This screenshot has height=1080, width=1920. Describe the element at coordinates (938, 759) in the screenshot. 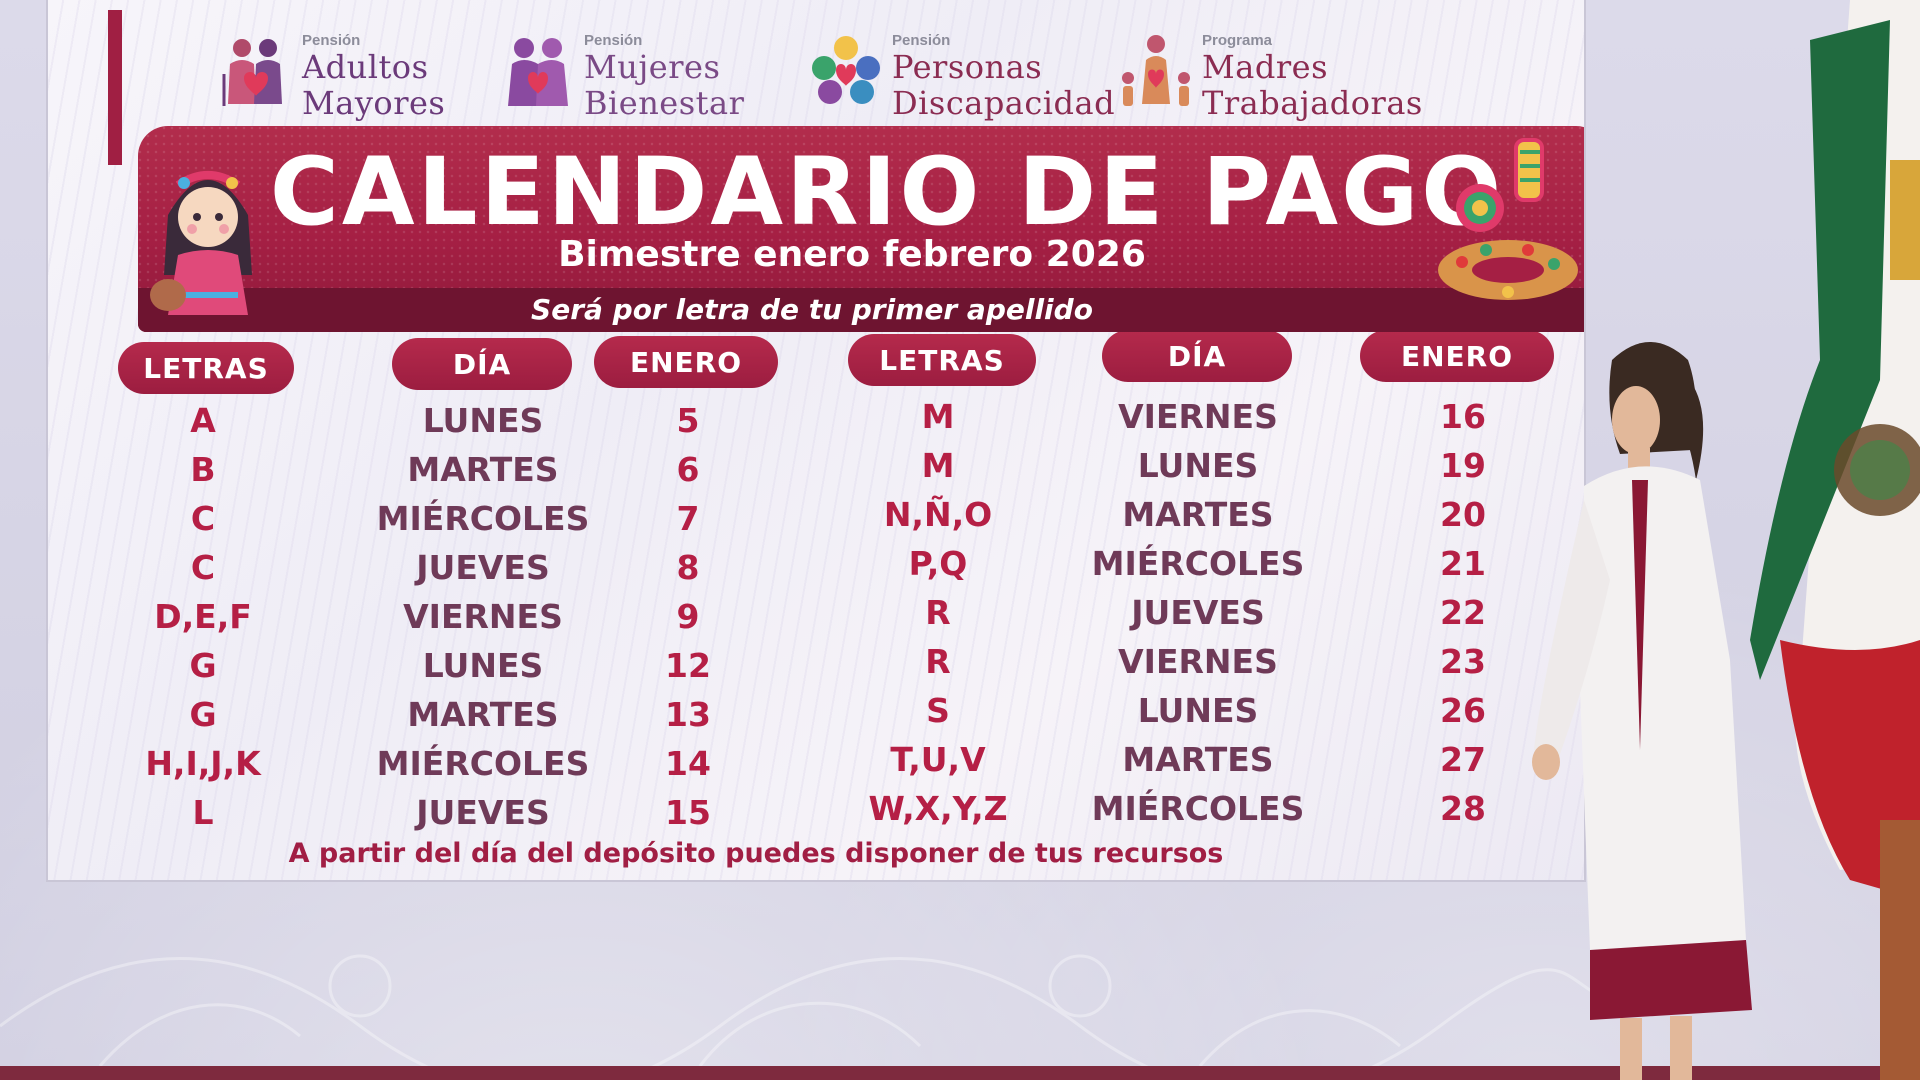

I see `table-cell-letters: T,U,V` at that location.